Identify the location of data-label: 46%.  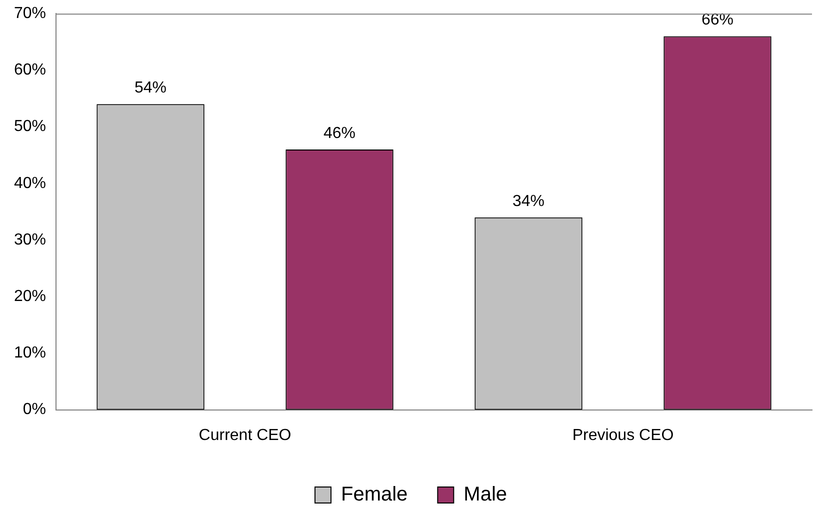
(340, 133).